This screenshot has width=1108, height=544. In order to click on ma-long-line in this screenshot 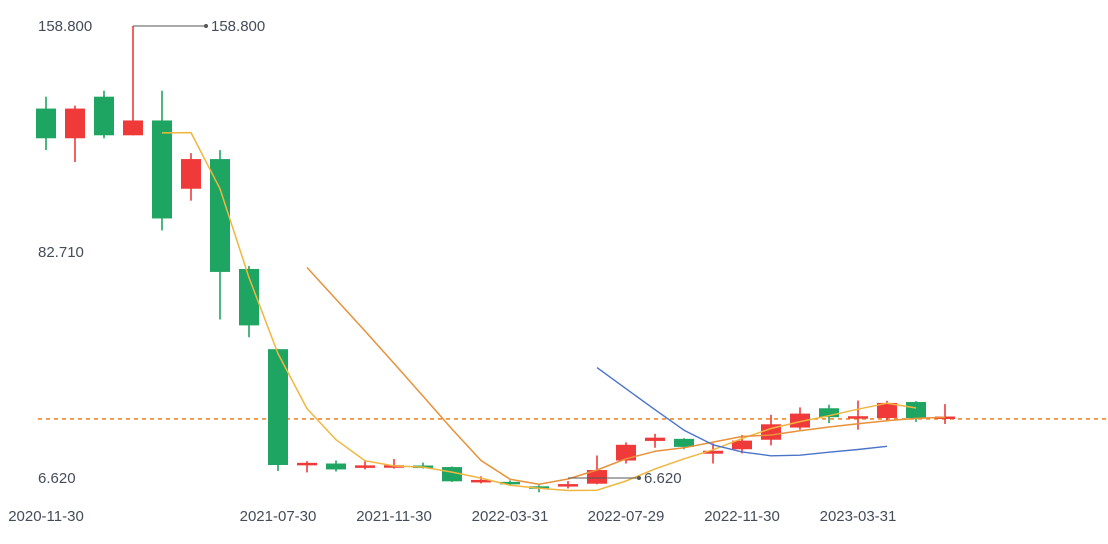, I will do `click(742, 412)`.